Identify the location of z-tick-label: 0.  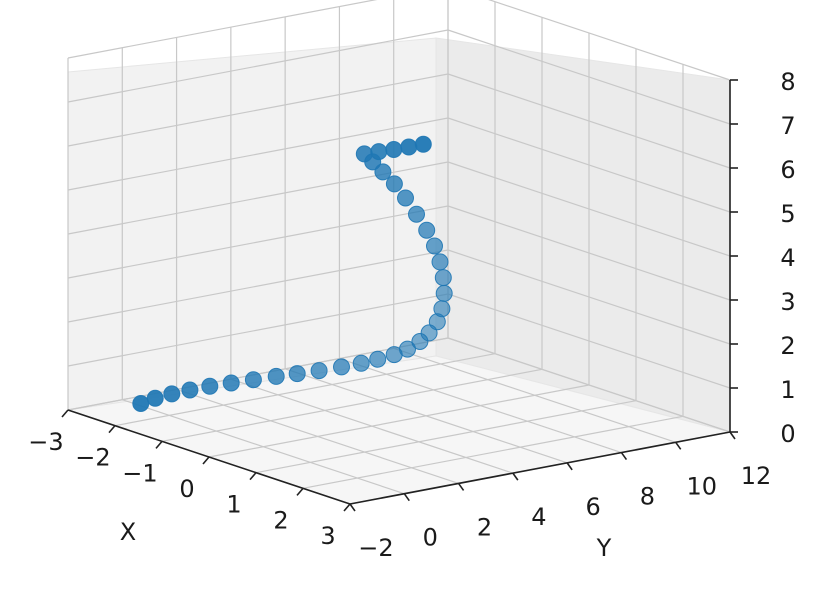
(787, 434).